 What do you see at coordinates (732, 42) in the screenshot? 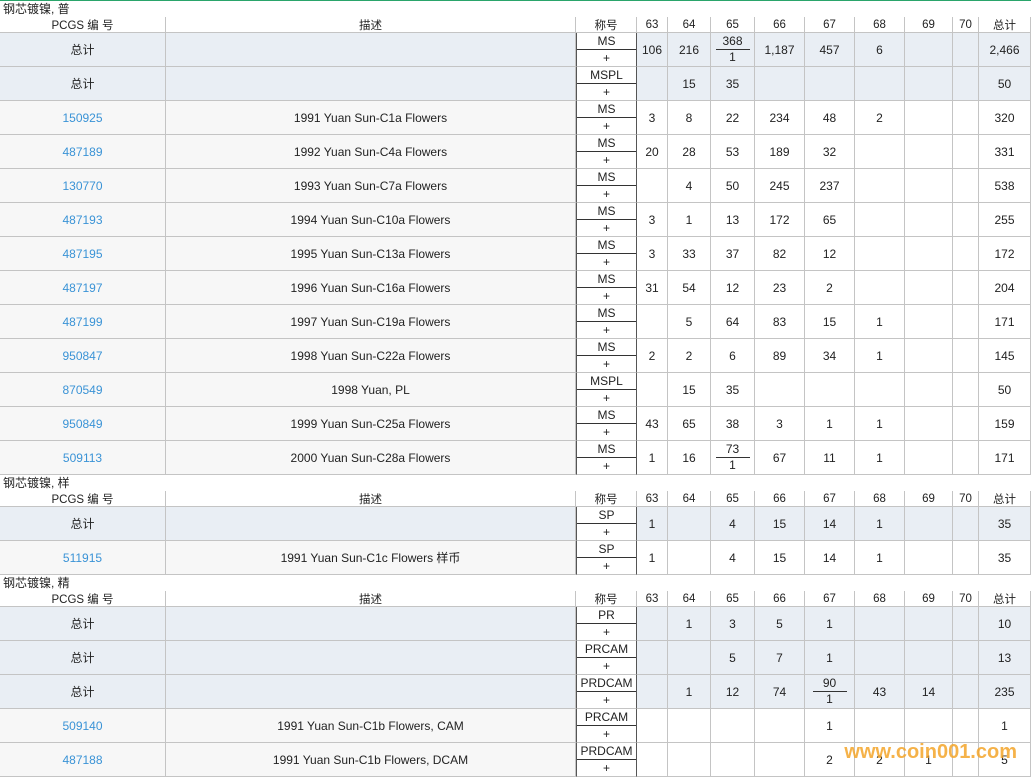
I see `split-top: 368` at bounding box center [732, 42].